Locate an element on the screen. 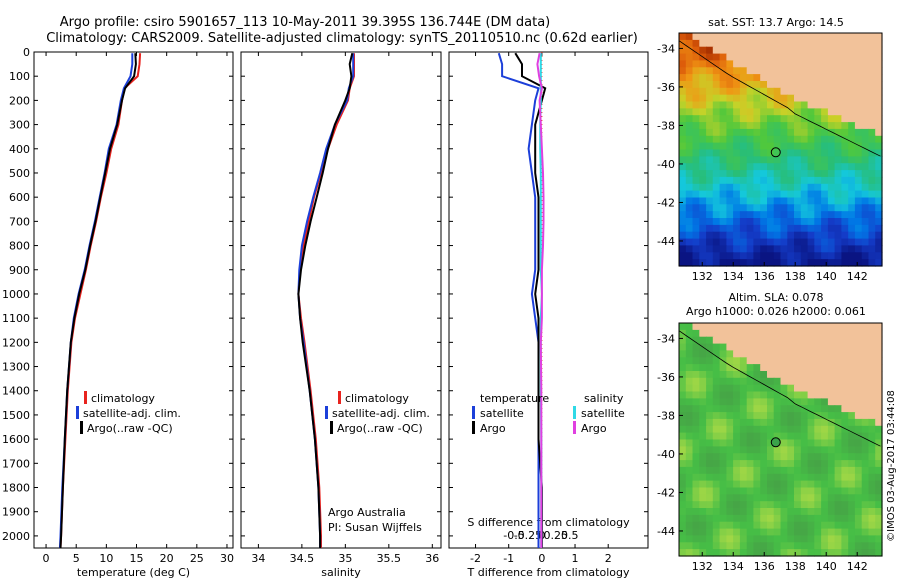  map-x-tick-label: 136 is located at coordinates (764, 566).